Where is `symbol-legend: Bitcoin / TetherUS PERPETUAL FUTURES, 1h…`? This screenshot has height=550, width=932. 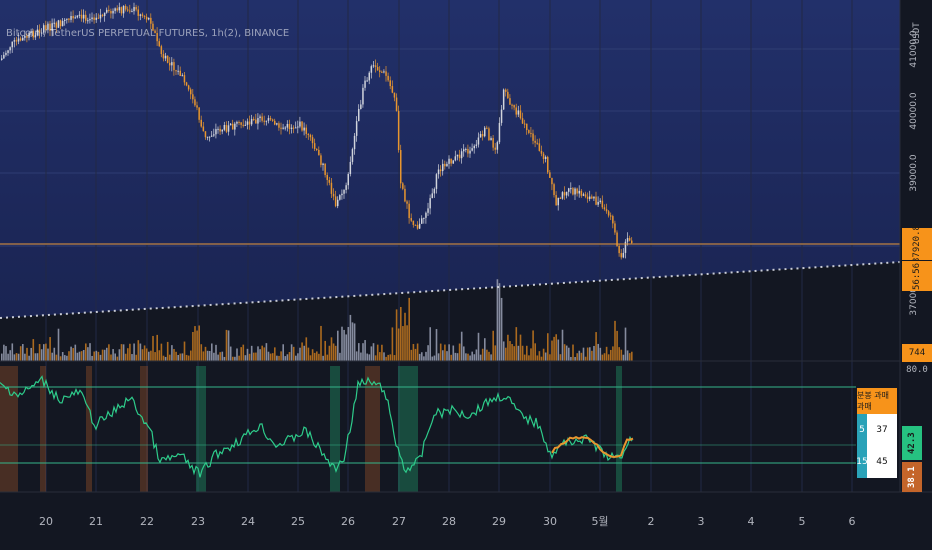
symbol-legend: Bitcoin / TetherUS PERPETUAL FUTURES, 1h… is located at coordinates (148, 33).